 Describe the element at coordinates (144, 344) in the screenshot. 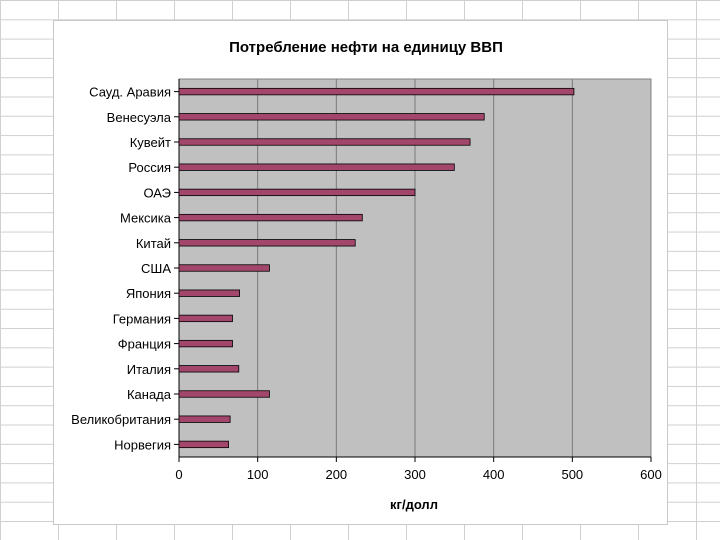

I see `category-label: Франция` at that location.